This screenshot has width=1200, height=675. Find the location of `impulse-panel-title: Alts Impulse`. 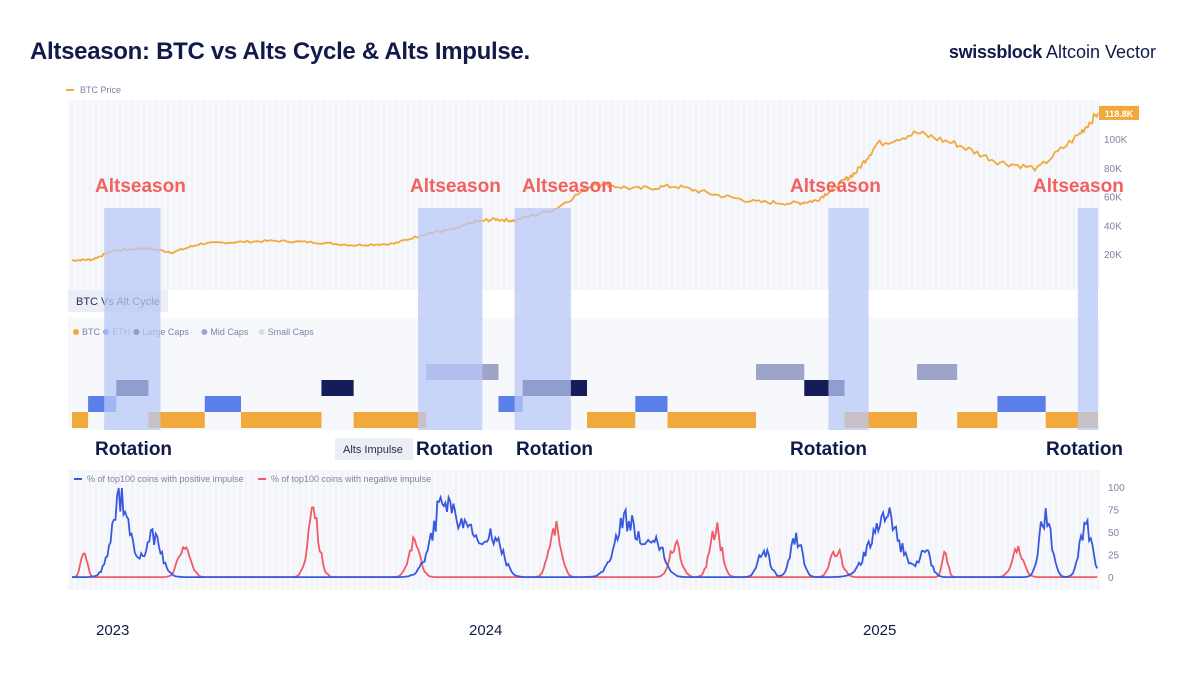

impulse-panel-title: Alts Impulse is located at coordinates (373, 450).